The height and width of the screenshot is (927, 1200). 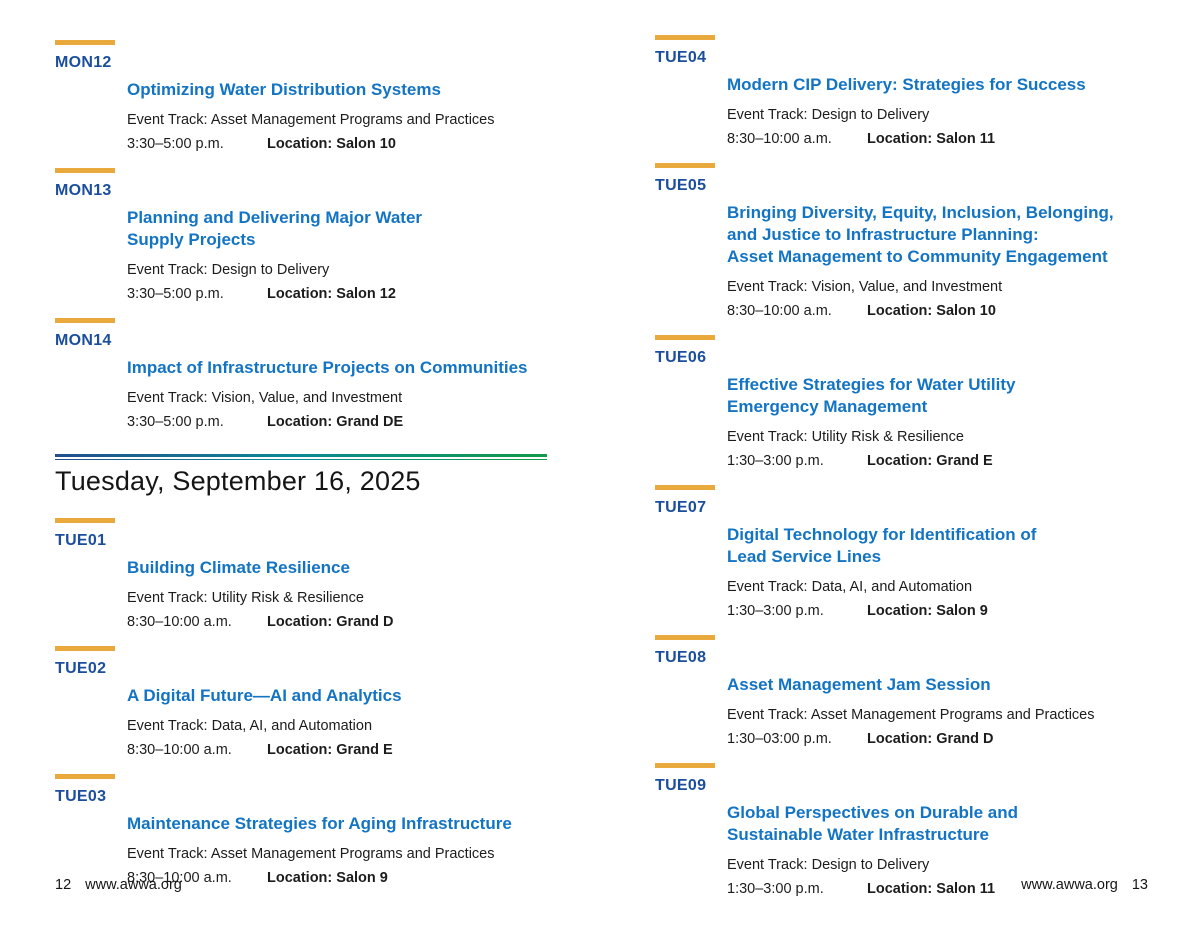 What do you see at coordinates (1069, 885) in the screenshot?
I see `footer-site-url: www.awwa.org` at bounding box center [1069, 885].